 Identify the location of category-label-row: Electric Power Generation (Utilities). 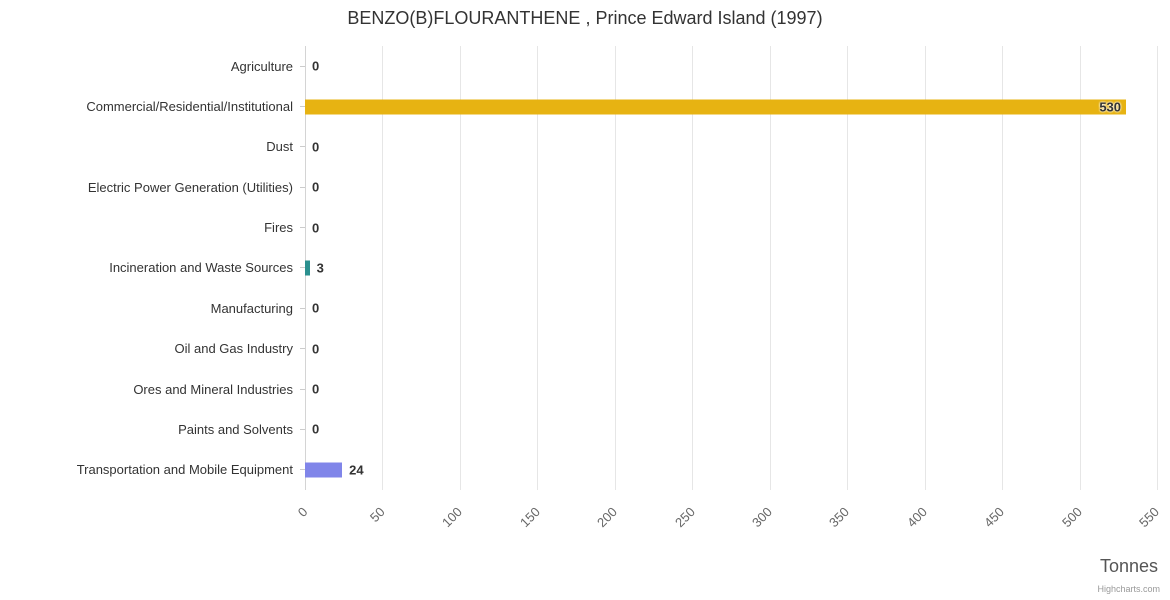
(152, 187).